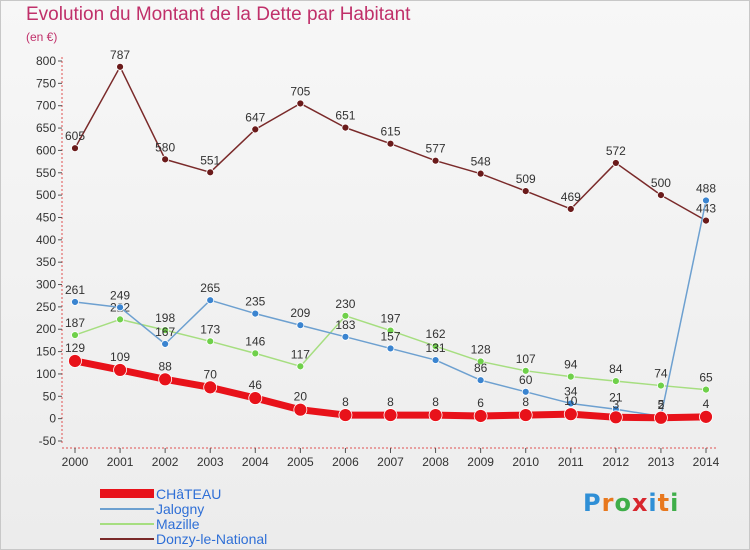 The image size is (750, 550). I want to click on data-label: 577, so click(436, 149).